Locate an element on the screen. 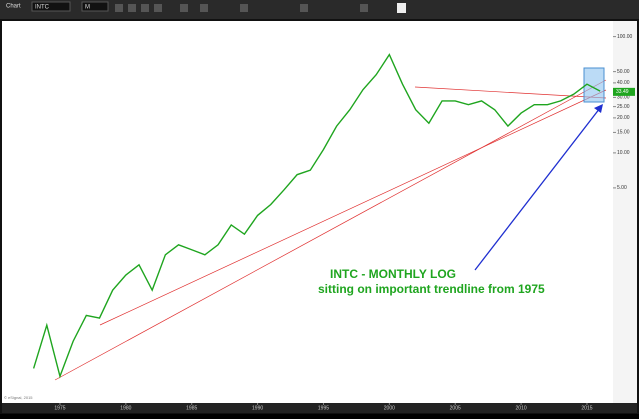 The height and width of the screenshot is (419, 639). price-axis is located at coordinates (625, 212).